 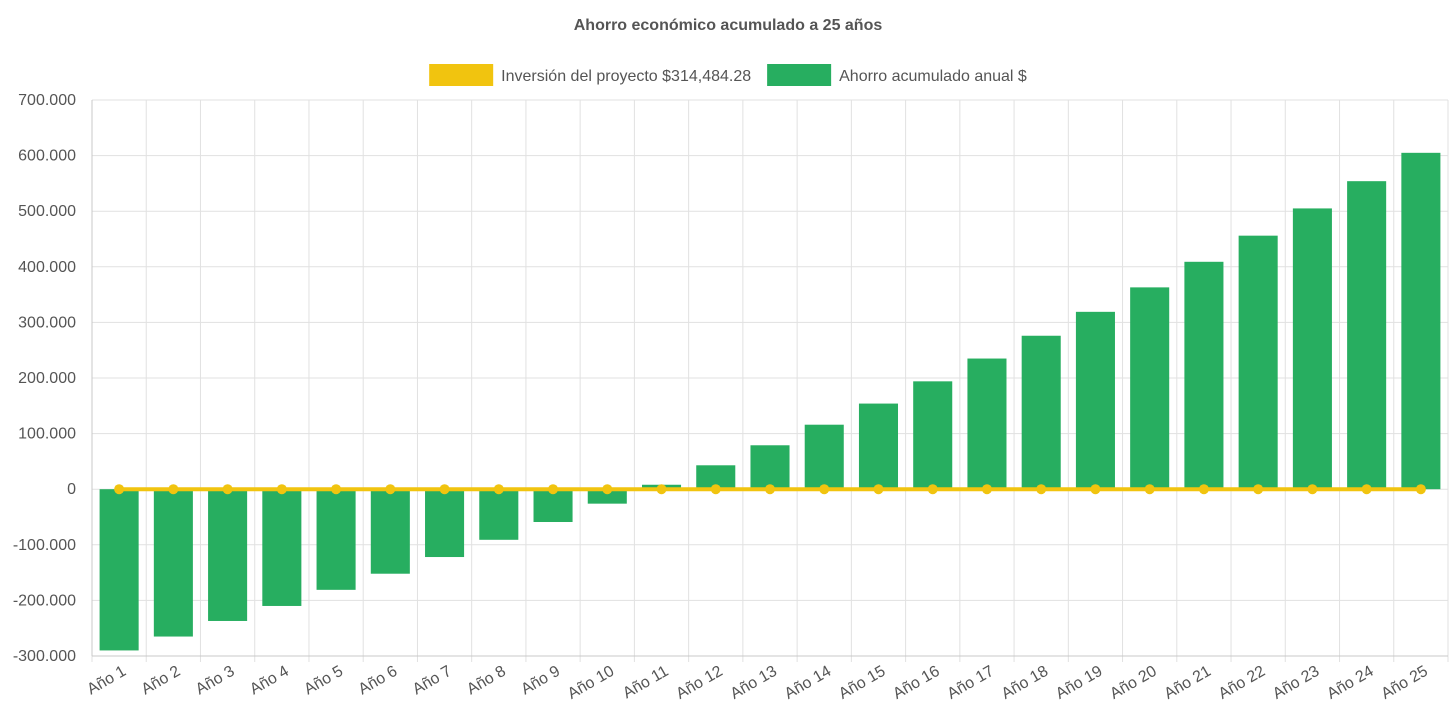 What do you see at coordinates (1133, 683) in the screenshot?
I see `x-tick-label: Año 20` at bounding box center [1133, 683].